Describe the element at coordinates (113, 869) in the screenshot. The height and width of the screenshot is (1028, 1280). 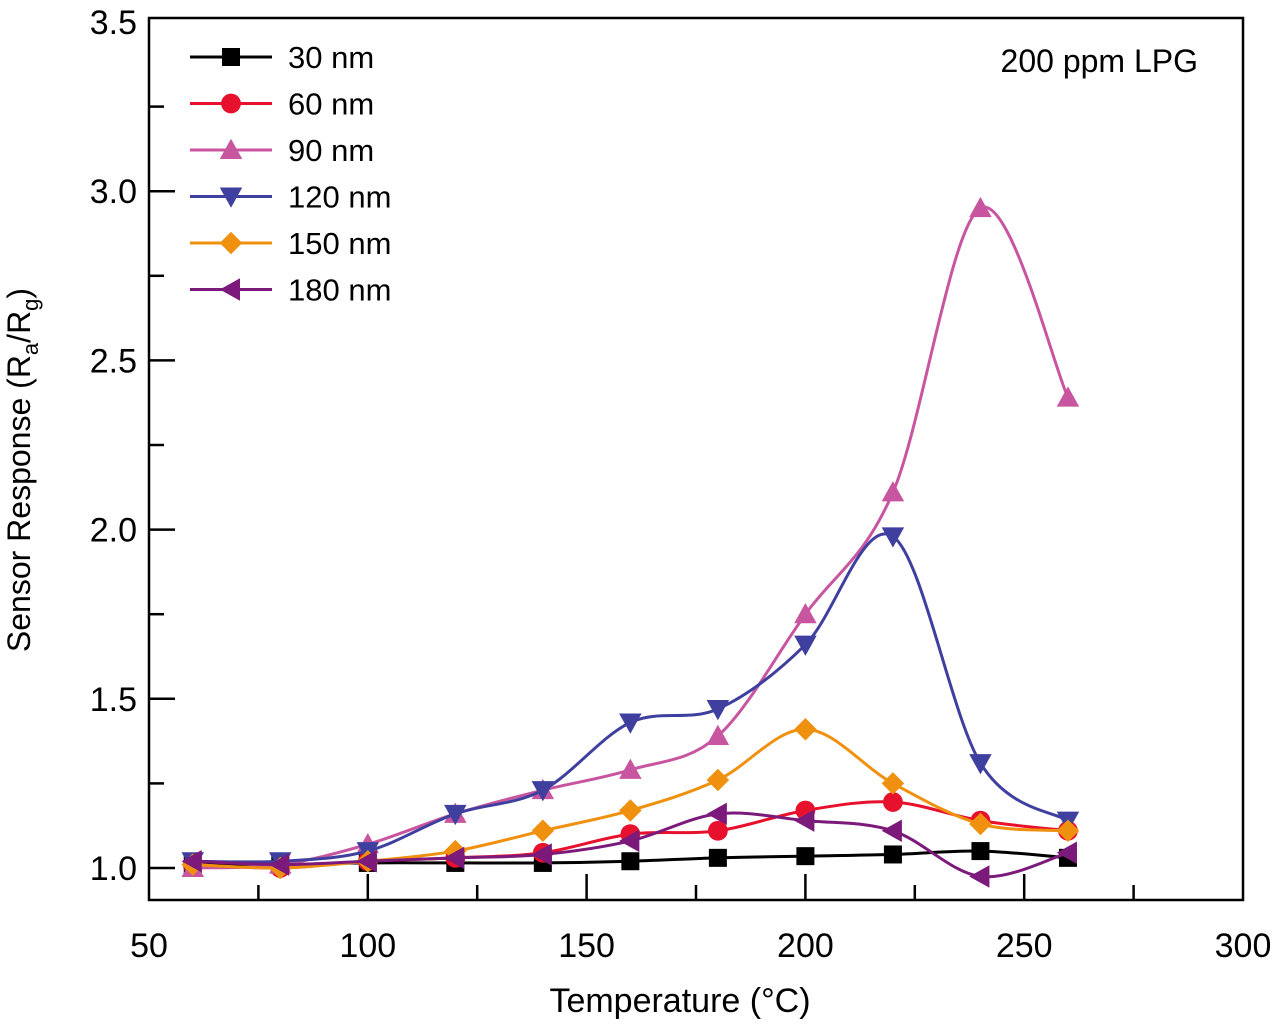
I see `y-tick-label: 1.0` at that location.